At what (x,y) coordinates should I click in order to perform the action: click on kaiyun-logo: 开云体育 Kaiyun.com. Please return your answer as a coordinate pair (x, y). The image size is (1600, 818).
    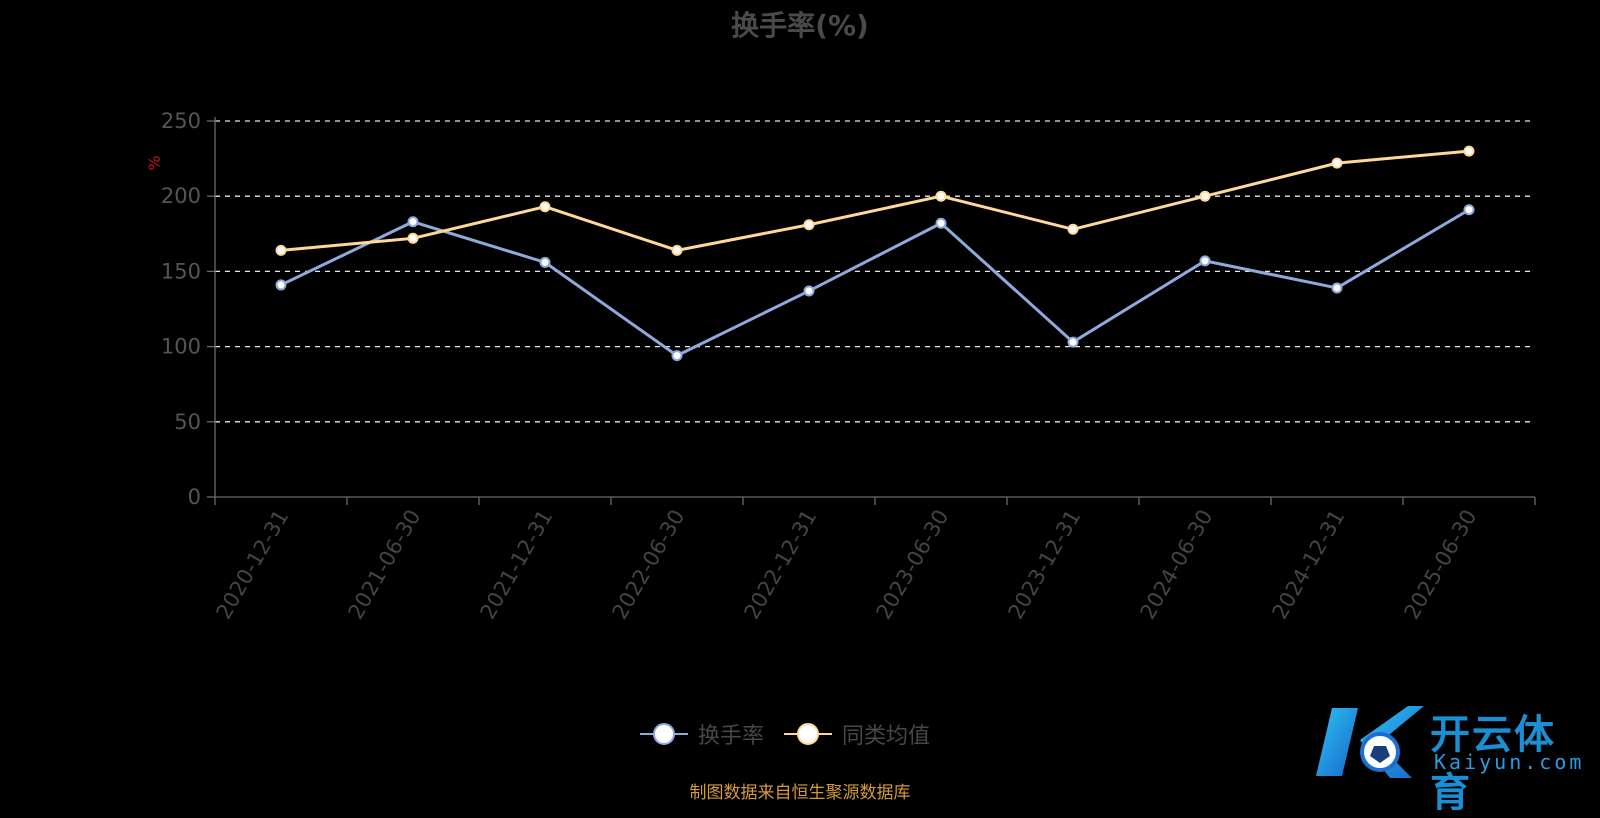
    Looking at the image, I should click on (1452, 758).